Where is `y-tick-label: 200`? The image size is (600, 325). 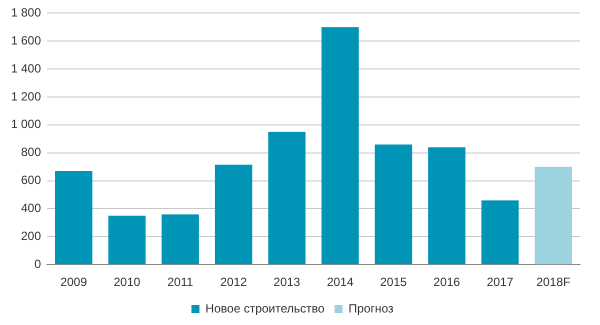 y-tick-label: 200 is located at coordinates (31, 235).